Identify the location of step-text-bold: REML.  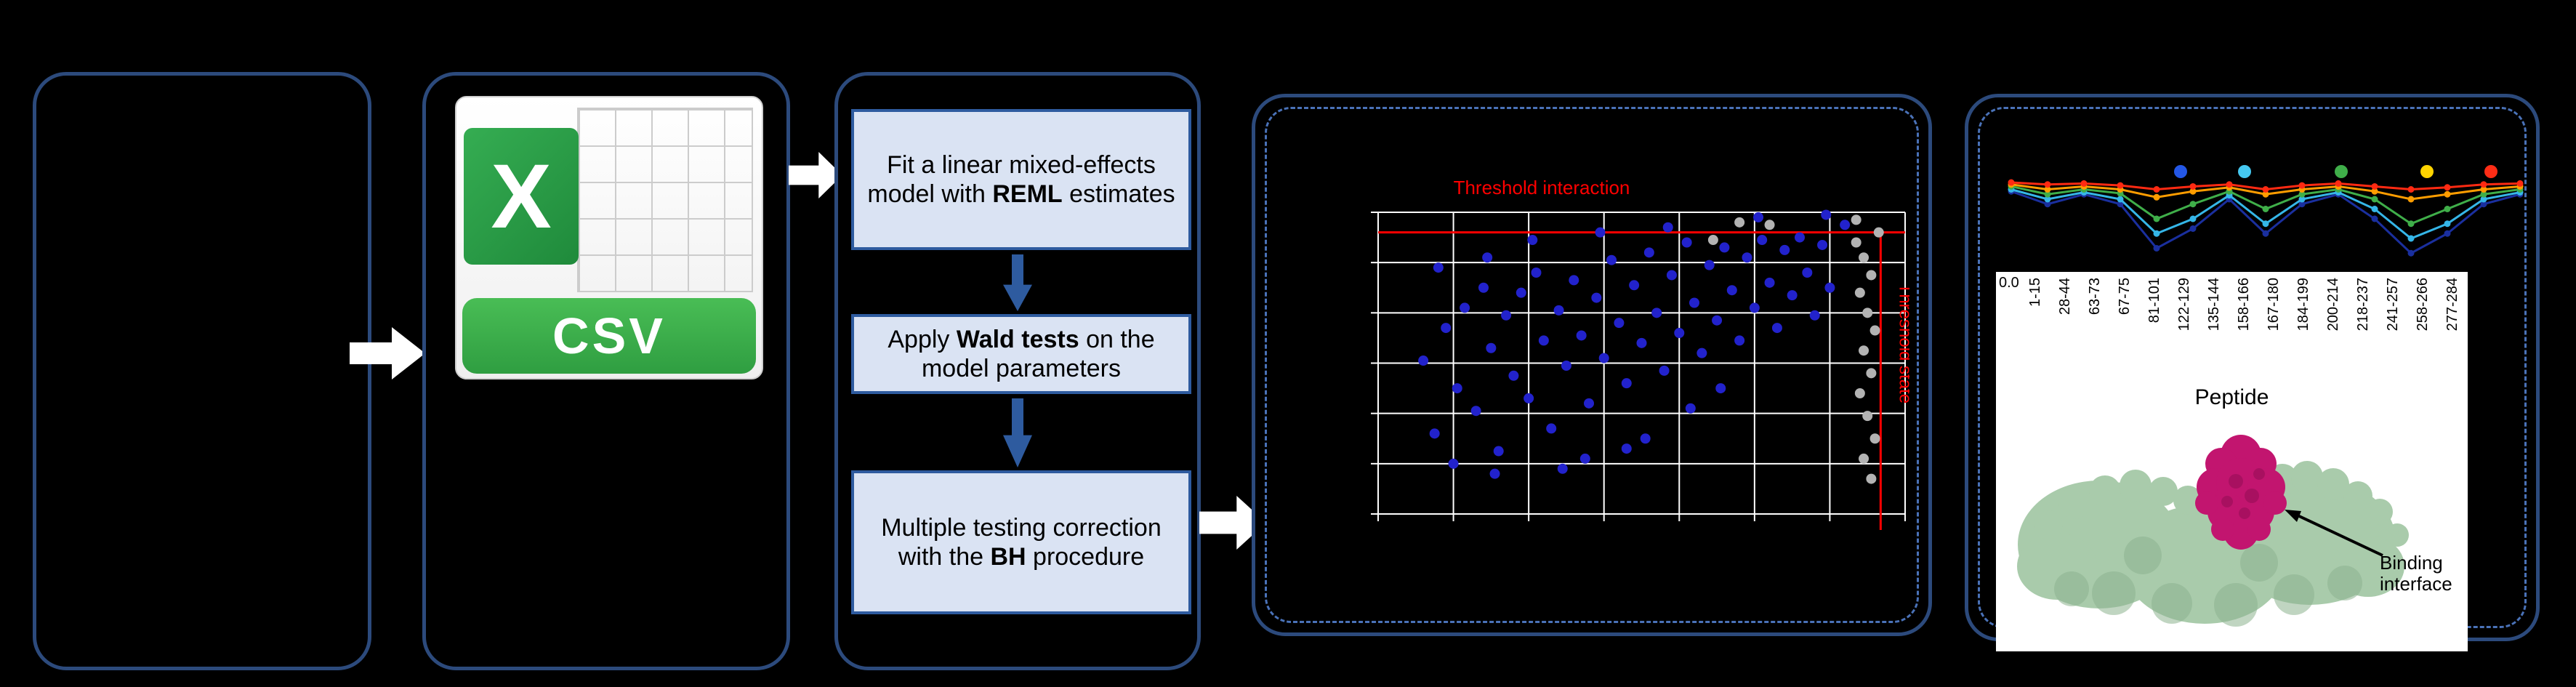
(1027, 194).